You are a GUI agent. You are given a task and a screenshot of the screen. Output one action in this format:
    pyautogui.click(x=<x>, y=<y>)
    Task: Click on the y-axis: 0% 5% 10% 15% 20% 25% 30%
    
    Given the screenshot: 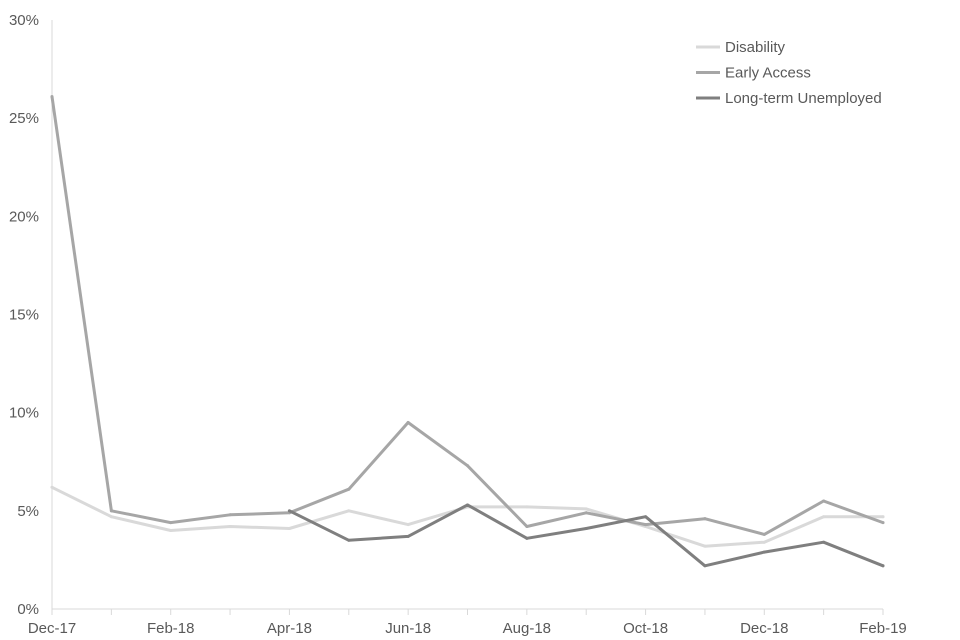 What is the action you would take?
    pyautogui.click(x=31, y=315)
    